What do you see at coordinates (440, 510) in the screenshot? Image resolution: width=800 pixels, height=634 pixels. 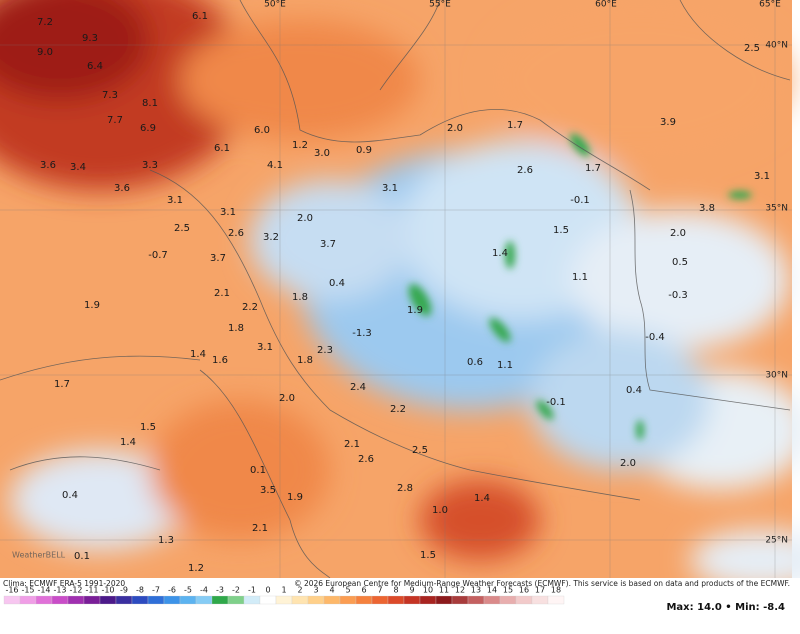 I see `point-value: 1.0` at bounding box center [440, 510].